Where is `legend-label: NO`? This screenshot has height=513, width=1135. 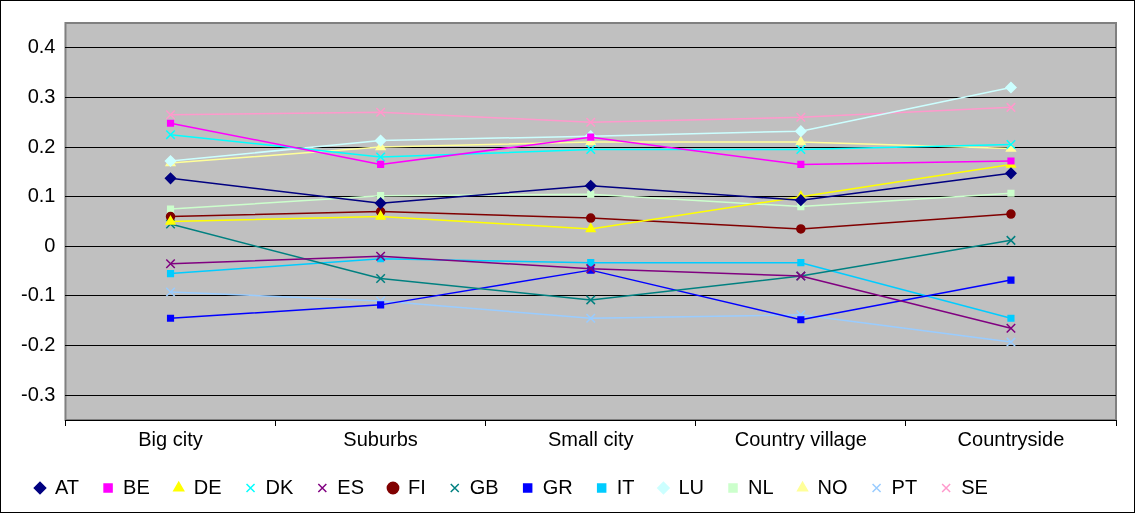
legend-label: NO is located at coordinates (832, 486).